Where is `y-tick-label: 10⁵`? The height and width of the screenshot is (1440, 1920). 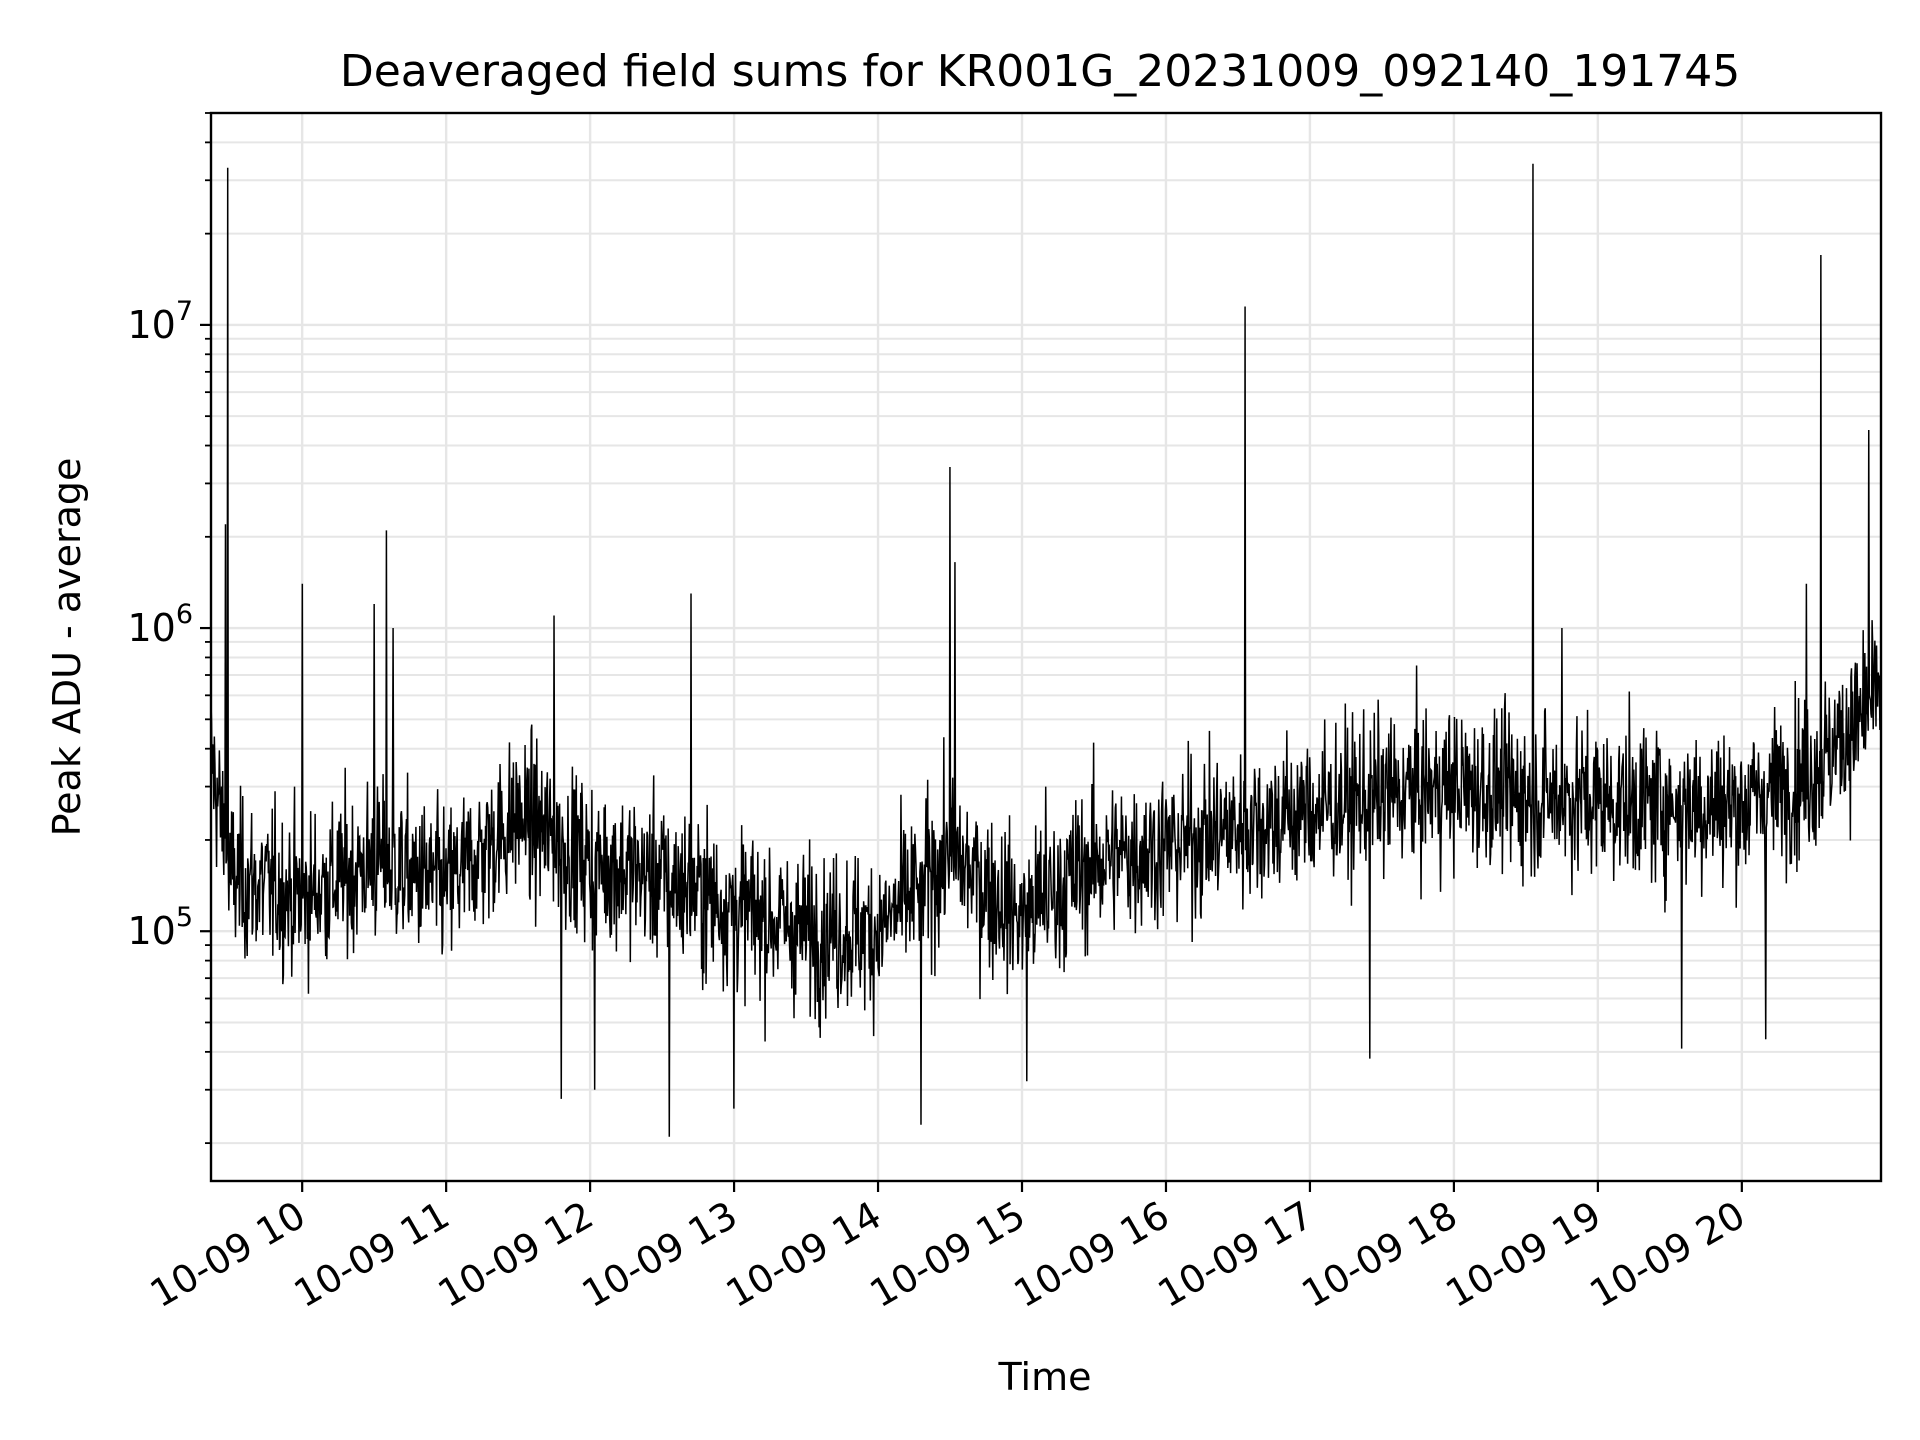 y-tick-label: 10⁵ is located at coordinates (160, 927).